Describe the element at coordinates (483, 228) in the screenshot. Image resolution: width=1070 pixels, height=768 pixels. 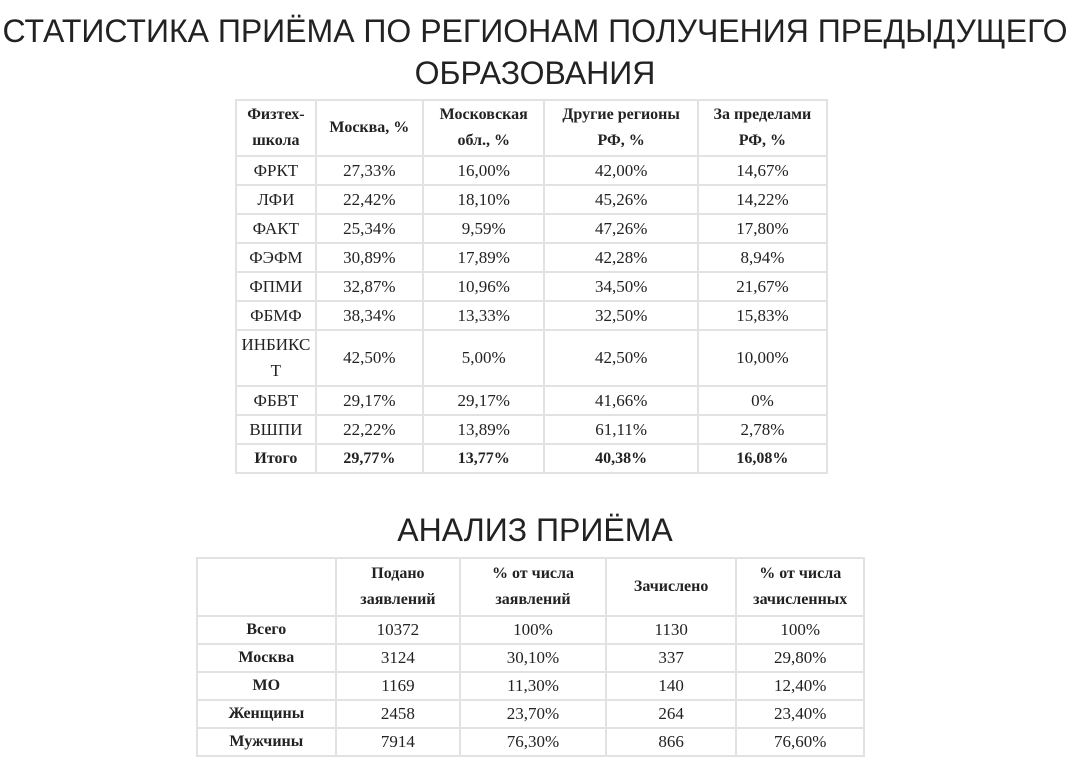
I see `value-cell: 9,59%` at that location.